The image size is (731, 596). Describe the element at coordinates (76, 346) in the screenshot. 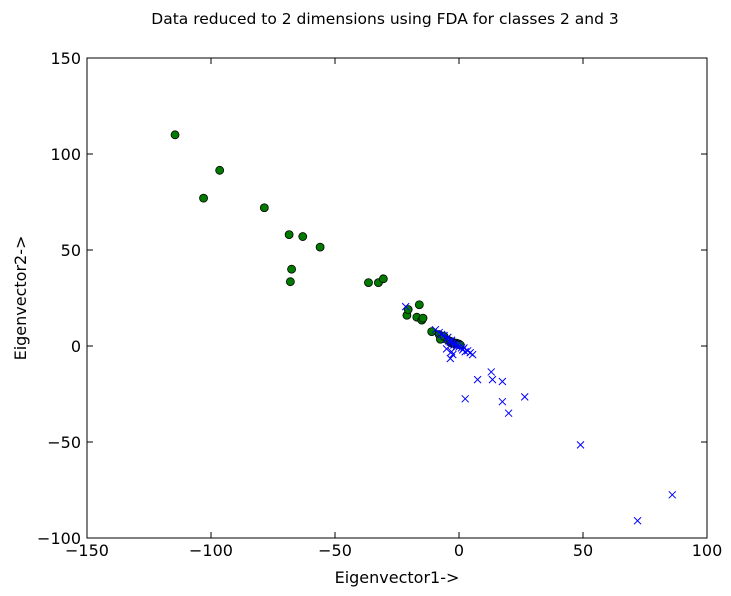

I see `y-tick-label: 0` at that location.